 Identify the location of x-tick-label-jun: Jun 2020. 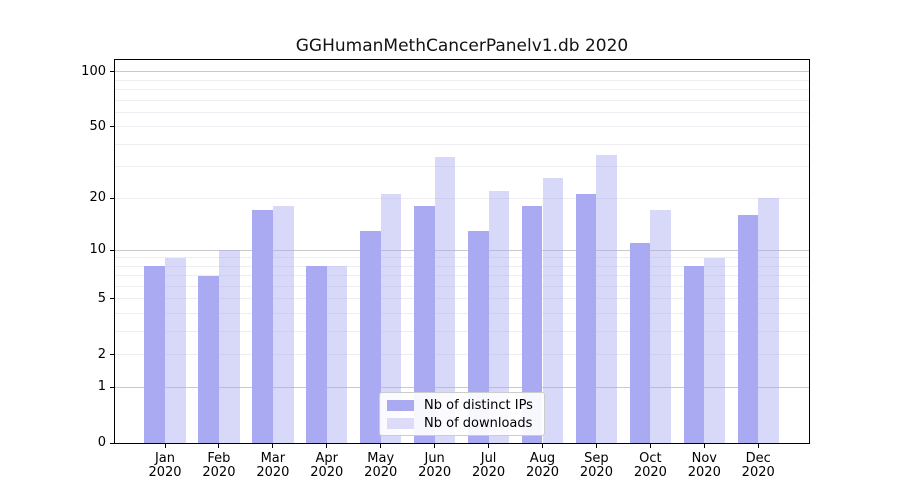
(435, 465).